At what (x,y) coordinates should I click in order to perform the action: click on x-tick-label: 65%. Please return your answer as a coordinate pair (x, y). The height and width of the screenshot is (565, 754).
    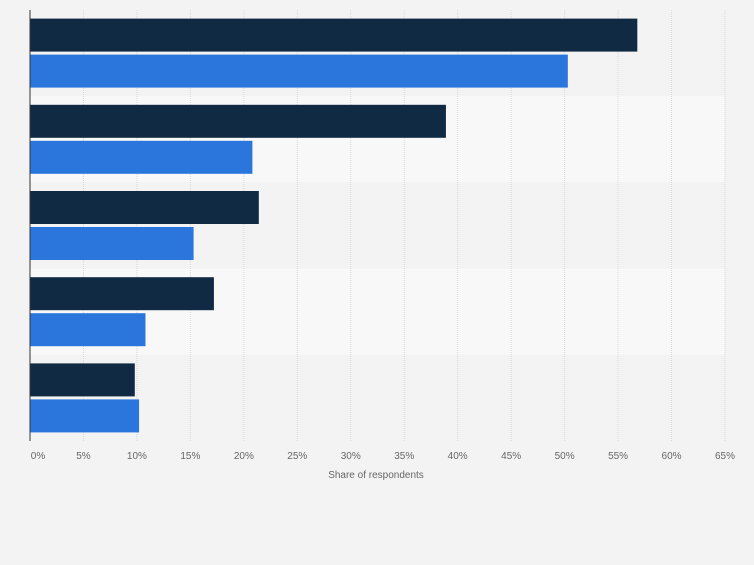
    Looking at the image, I should click on (725, 456).